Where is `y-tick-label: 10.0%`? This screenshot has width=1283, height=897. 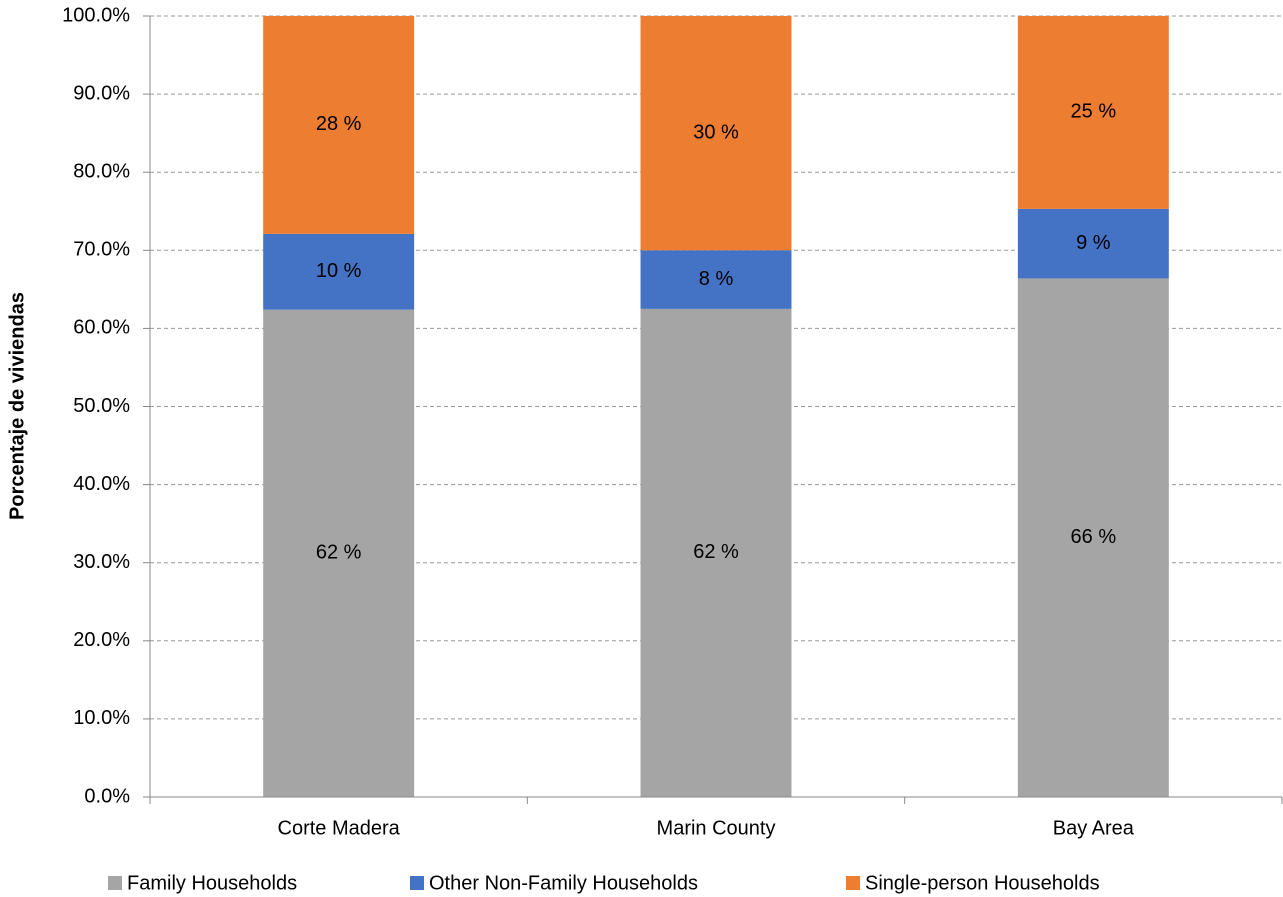 y-tick-label: 10.0% is located at coordinates (101, 718).